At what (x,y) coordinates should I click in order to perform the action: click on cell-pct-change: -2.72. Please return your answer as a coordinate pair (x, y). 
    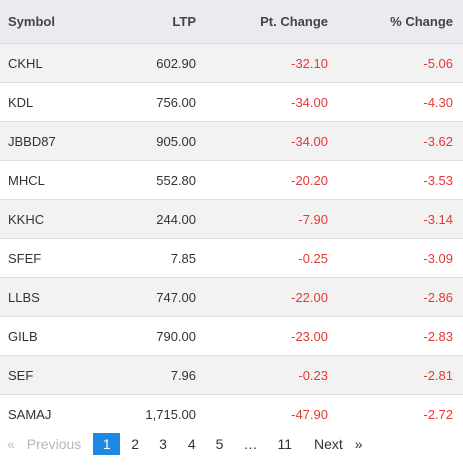
    Looking at the image, I should click on (438, 414).